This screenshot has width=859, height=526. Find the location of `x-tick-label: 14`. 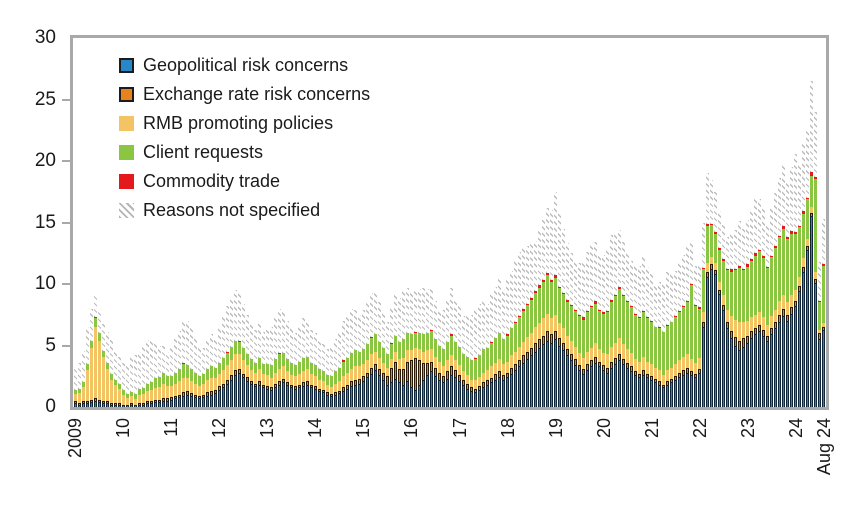

x-tick-label: 14 is located at coordinates (315, 428).